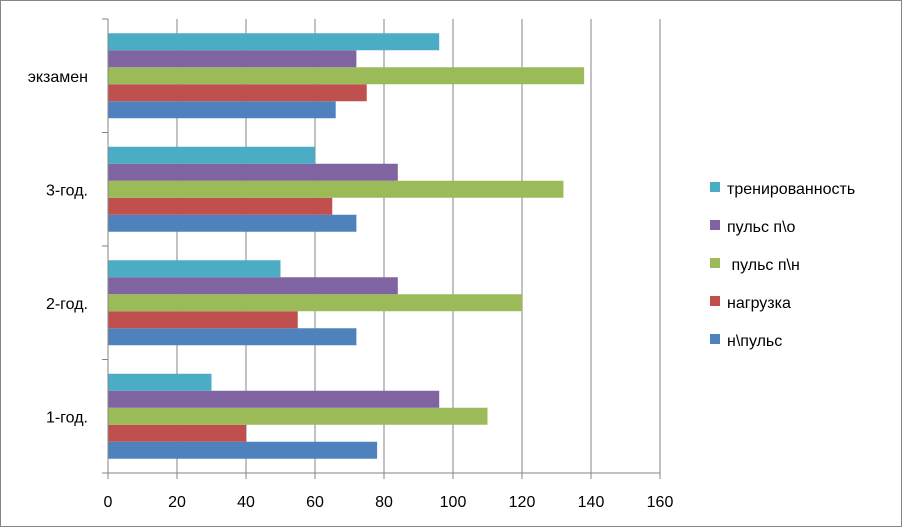 The image size is (902, 531). I want to click on x-tick-label: 160, so click(660, 502).